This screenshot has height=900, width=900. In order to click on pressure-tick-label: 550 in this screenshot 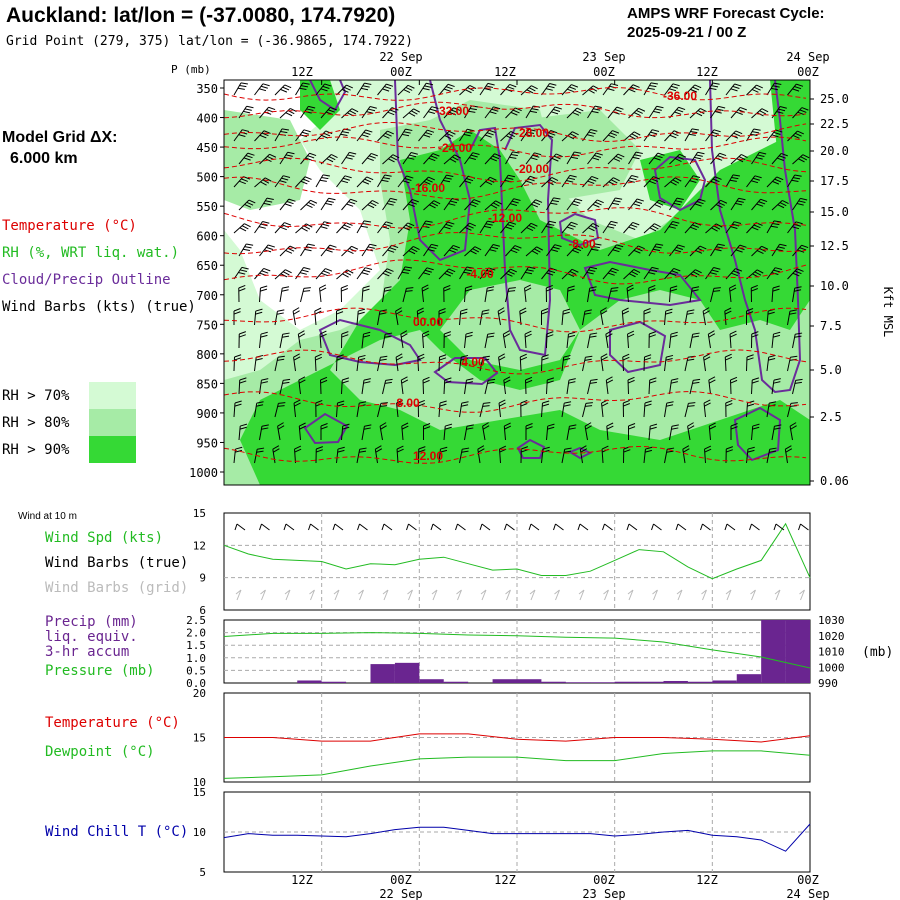, I will do `click(207, 207)`.